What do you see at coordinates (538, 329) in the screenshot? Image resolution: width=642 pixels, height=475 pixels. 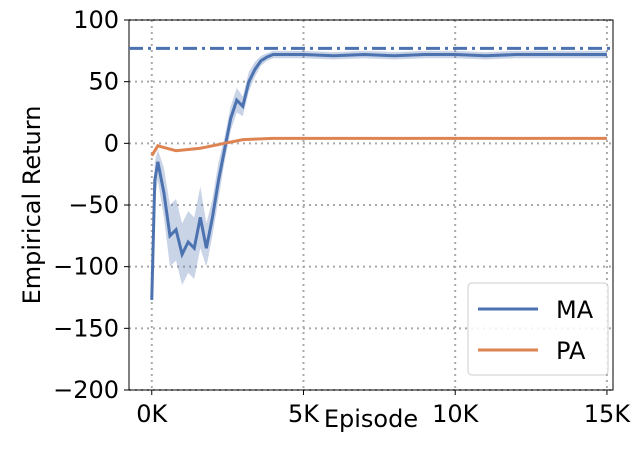 I see `legend-box` at bounding box center [538, 329].